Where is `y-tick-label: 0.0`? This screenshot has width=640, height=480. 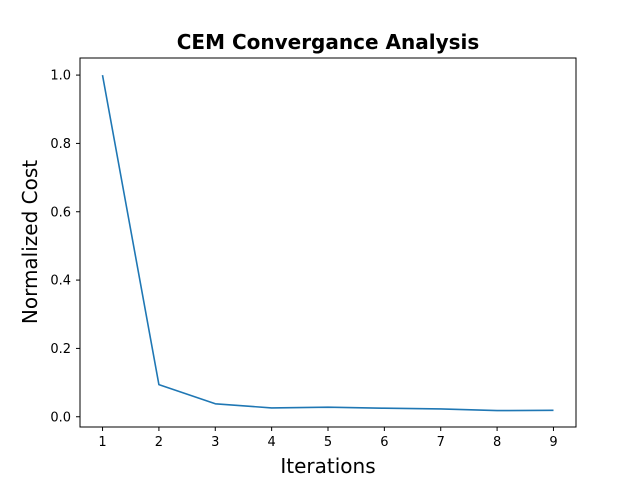 y-tick-label: 0.0 is located at coordinates (60, 417).